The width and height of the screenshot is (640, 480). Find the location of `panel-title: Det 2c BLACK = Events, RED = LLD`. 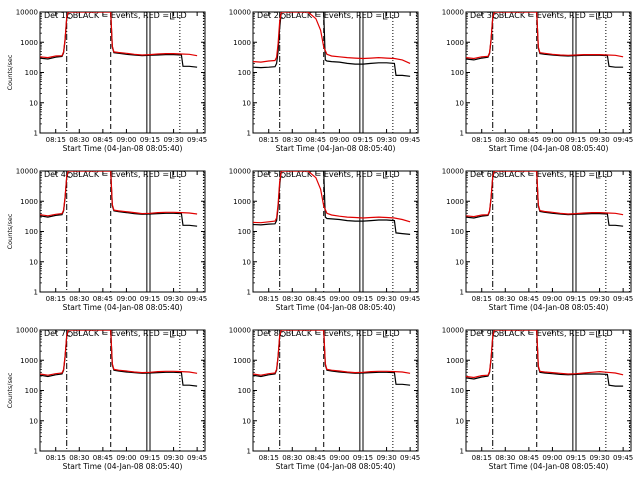

panel-title: Det 2c BLACK = Events, RED = LLD is located at coordinates (328, 15).